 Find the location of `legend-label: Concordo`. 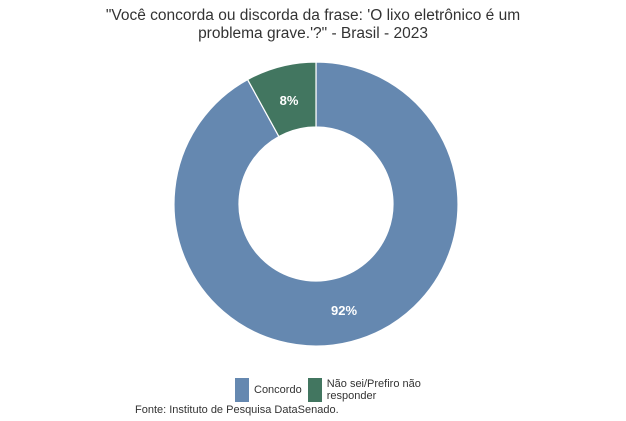

legend-label: Concordo is located at coordinates (278, 390).